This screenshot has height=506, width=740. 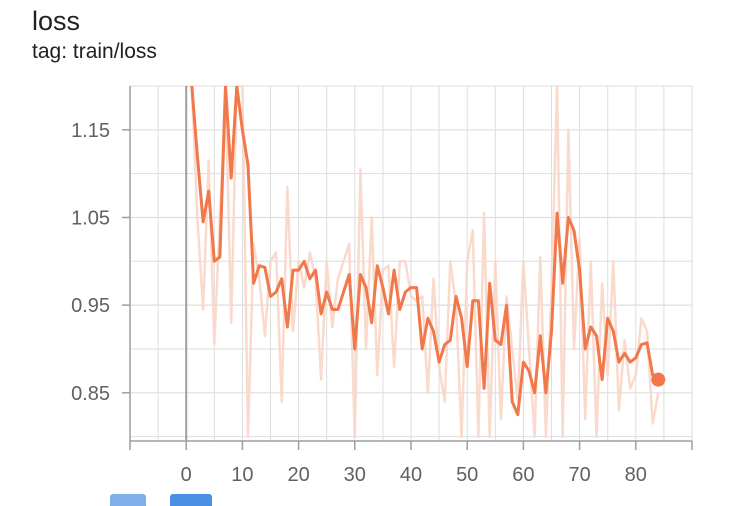 I want to click on x-tick-label: 50, so click(x=467, y=475).